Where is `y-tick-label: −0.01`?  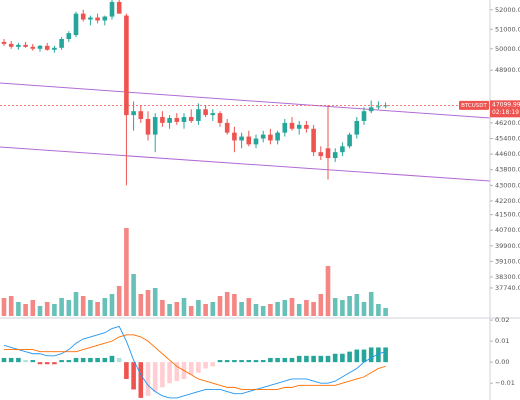 y-tick-label: −0.01 is located at coordinates (505, 383).